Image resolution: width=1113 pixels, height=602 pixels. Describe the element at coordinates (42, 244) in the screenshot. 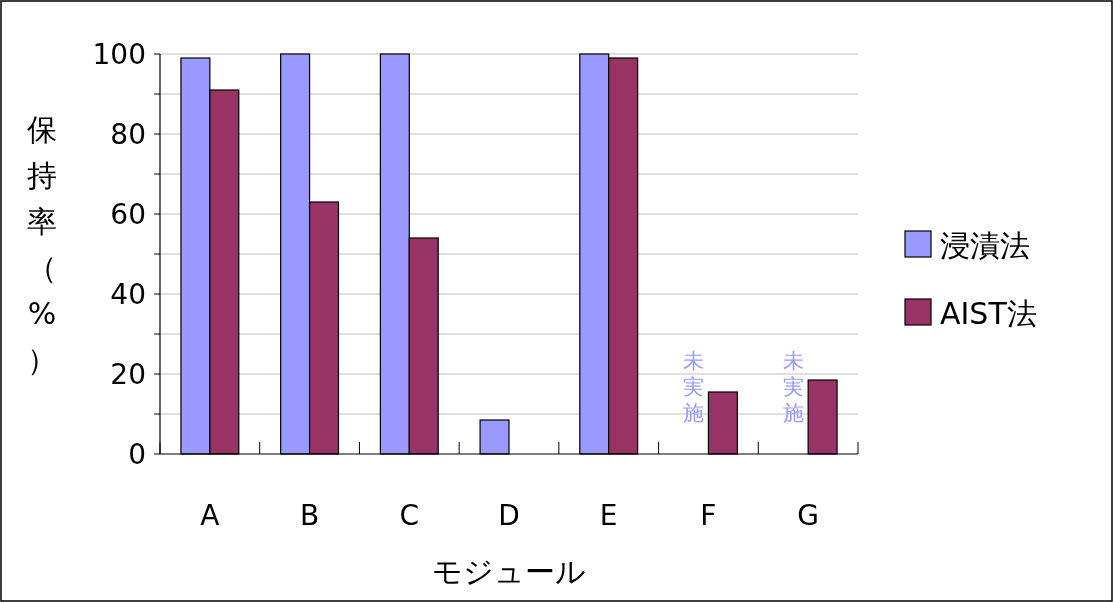

I see `y-axis-title: 保持率（%）` at that location.